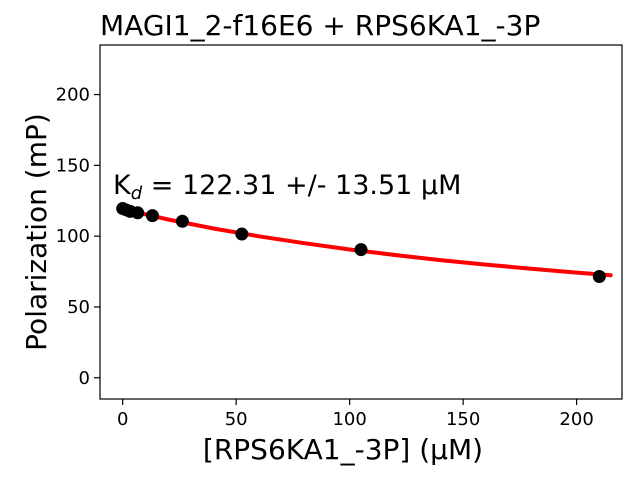 The image size is (640, 480). Describe the element at coordinates (122, 185) in the screenshot. I see `kd-annotation-prefix: K` at that location.